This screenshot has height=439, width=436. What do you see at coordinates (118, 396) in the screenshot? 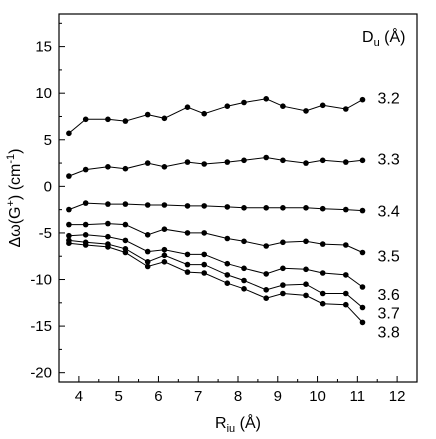
I see `x-tick-label: 5` at bounding box center [118, 396].